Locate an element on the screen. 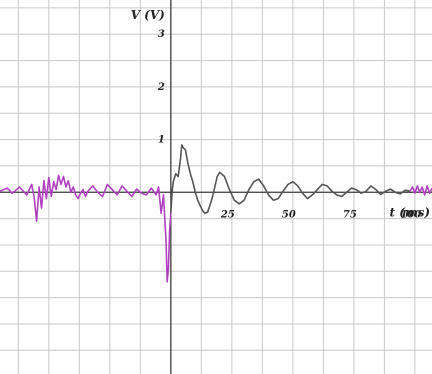 The width and height of the screenshot is (432, 374). y-tick-label: 3 is located at coordinates (161, 34).